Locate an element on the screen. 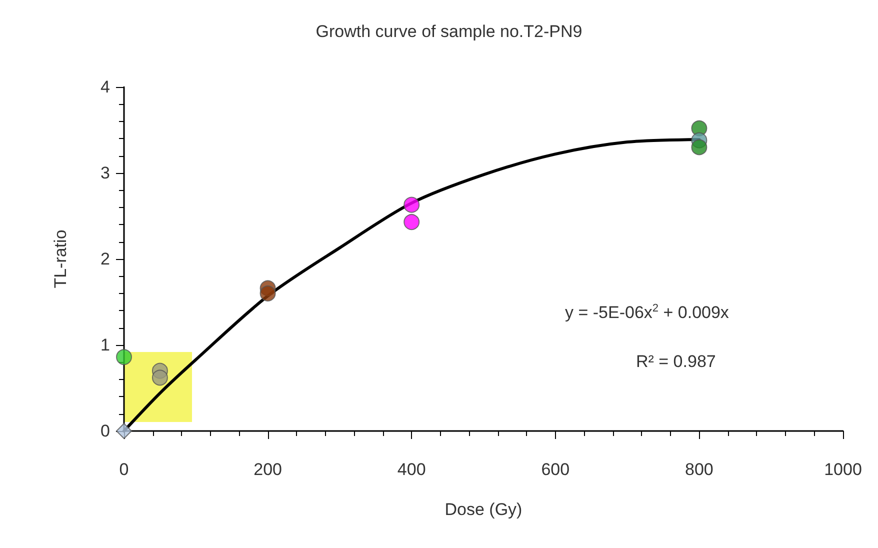 This screenshot has width=878, height=548. x-tick-label: 800 is located at coordinates (699, 469).